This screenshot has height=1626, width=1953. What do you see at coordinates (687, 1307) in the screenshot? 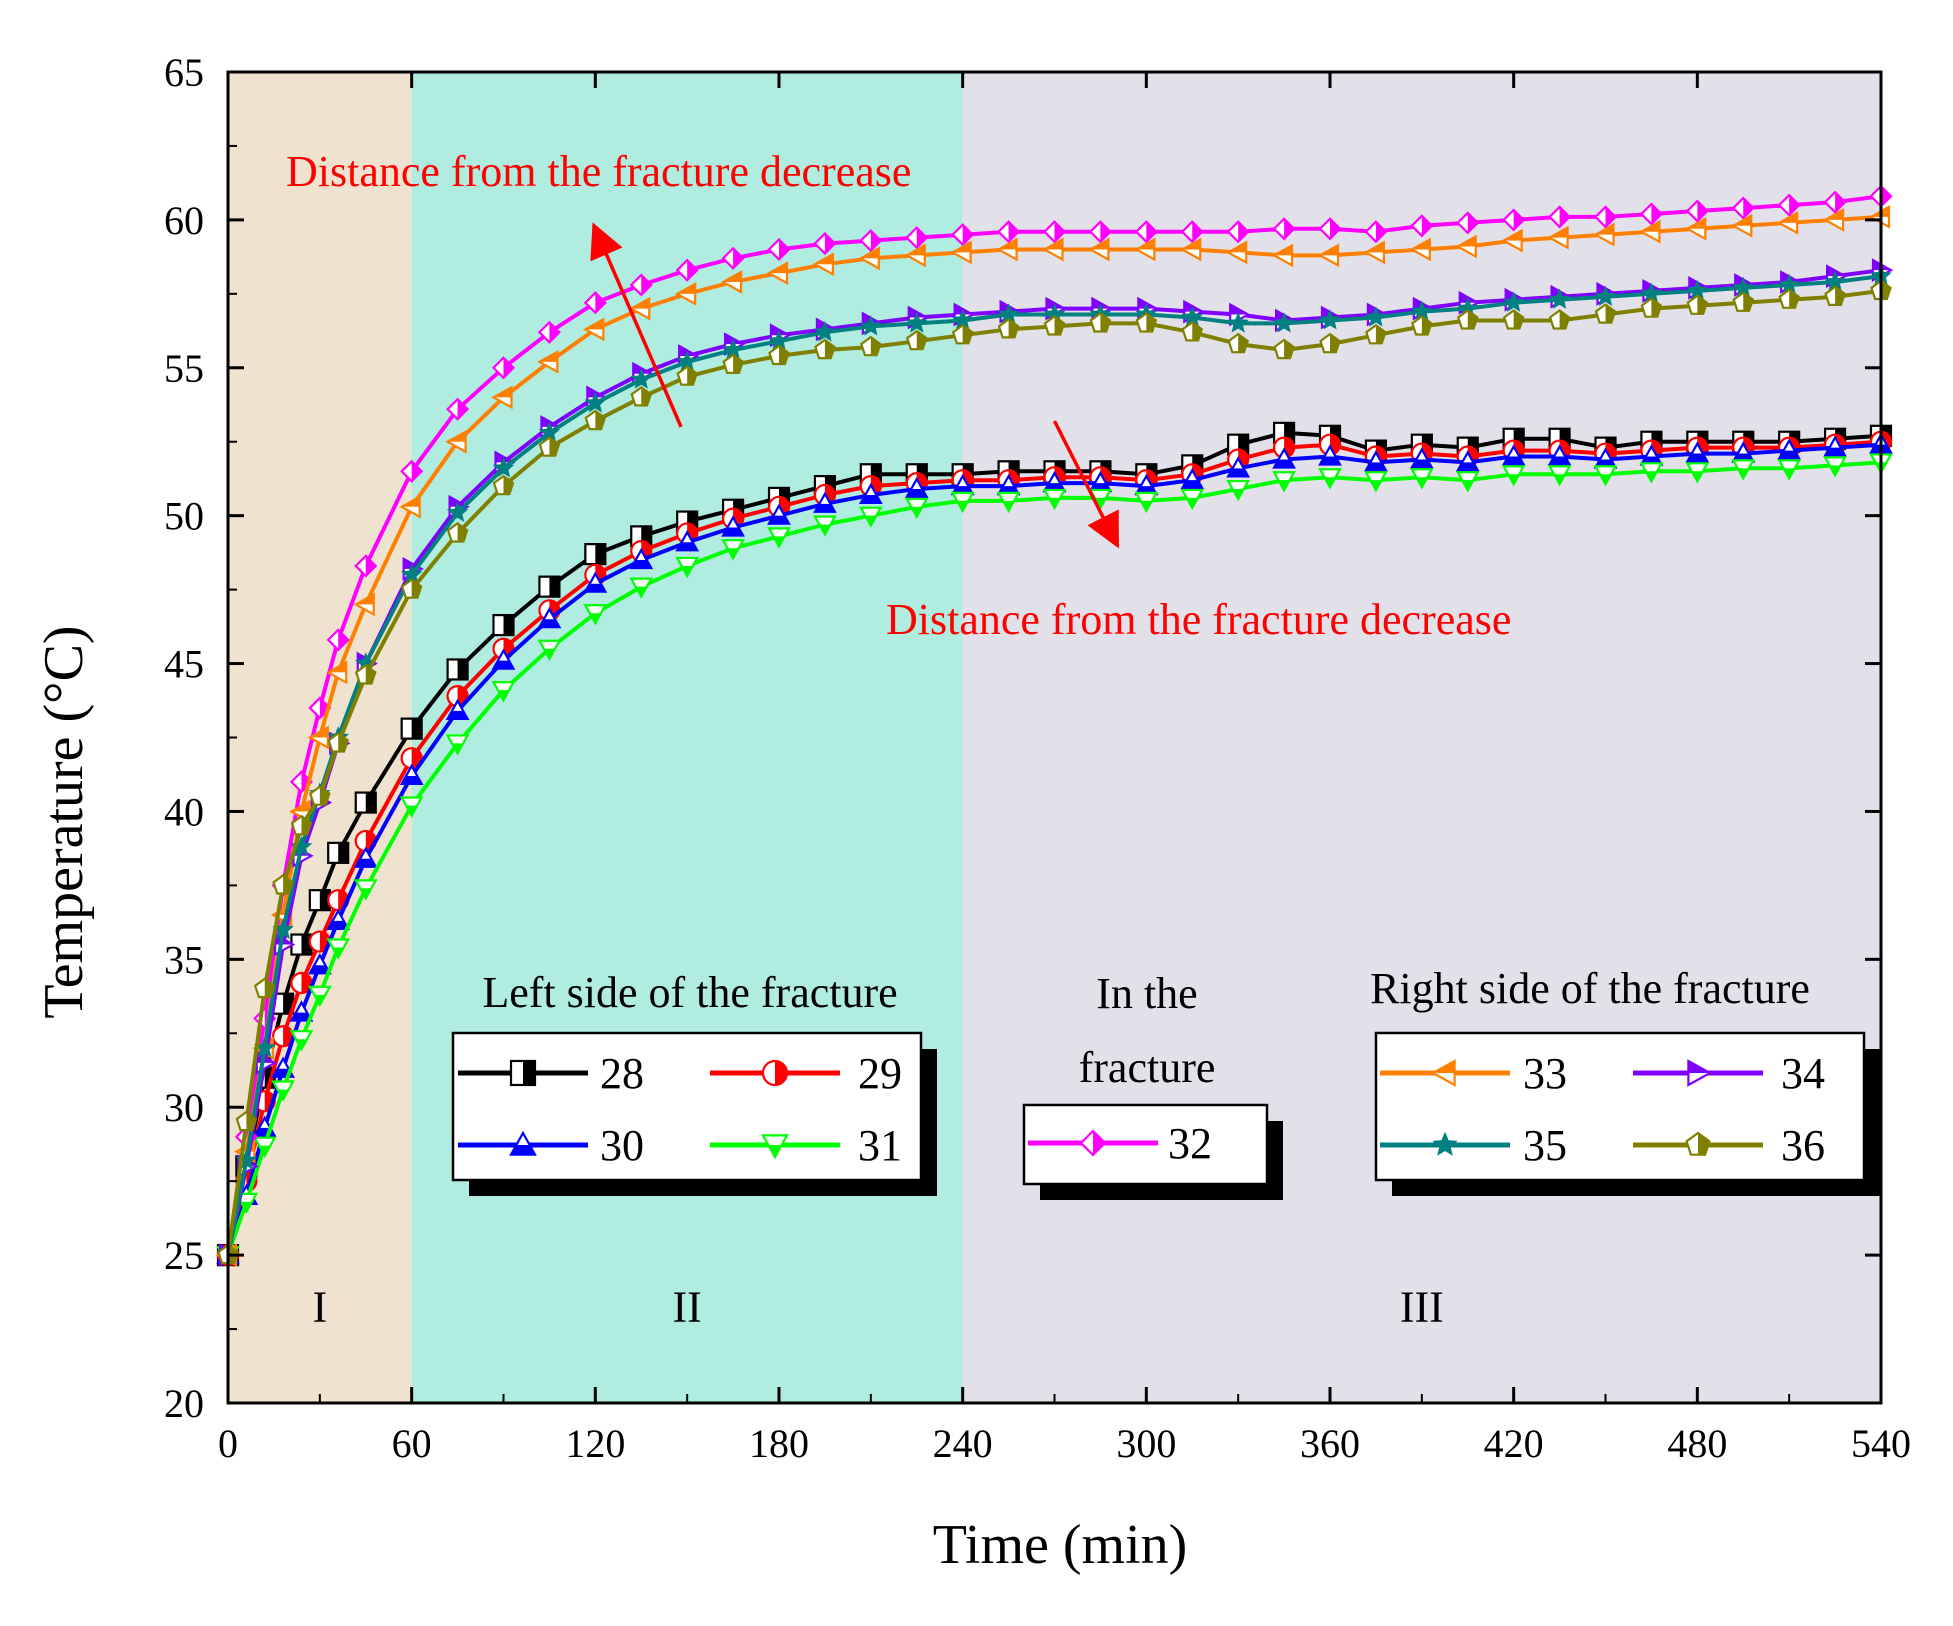
I see `region-2-label: II` at bounding box center [687, 1307].